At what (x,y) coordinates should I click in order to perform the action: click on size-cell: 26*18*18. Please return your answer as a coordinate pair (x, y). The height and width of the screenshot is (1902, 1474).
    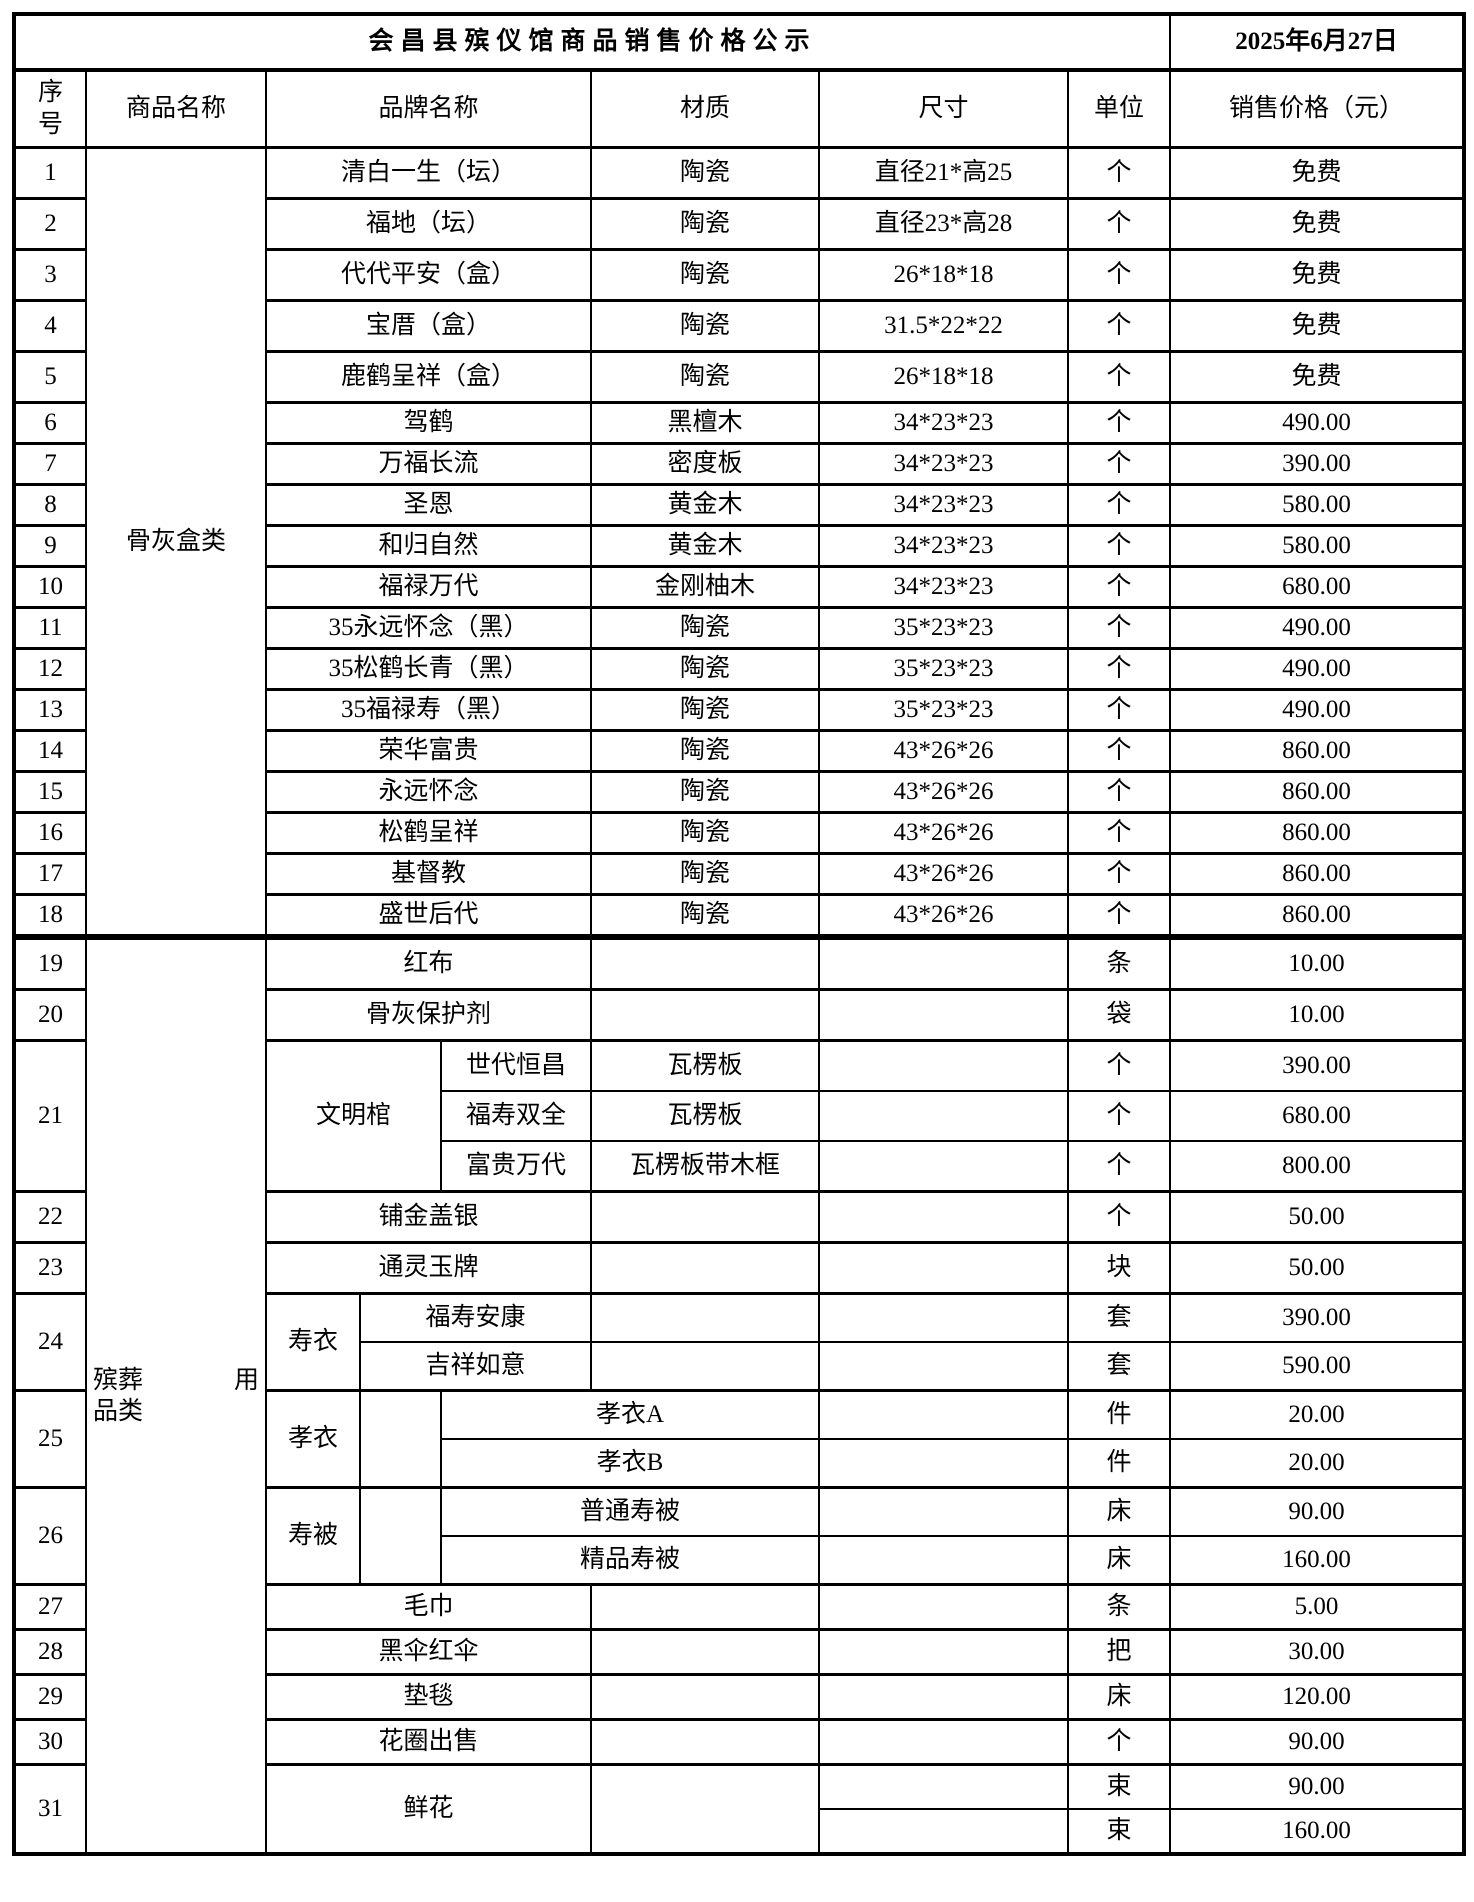
    Looking at the image, I should click on (943, 377).